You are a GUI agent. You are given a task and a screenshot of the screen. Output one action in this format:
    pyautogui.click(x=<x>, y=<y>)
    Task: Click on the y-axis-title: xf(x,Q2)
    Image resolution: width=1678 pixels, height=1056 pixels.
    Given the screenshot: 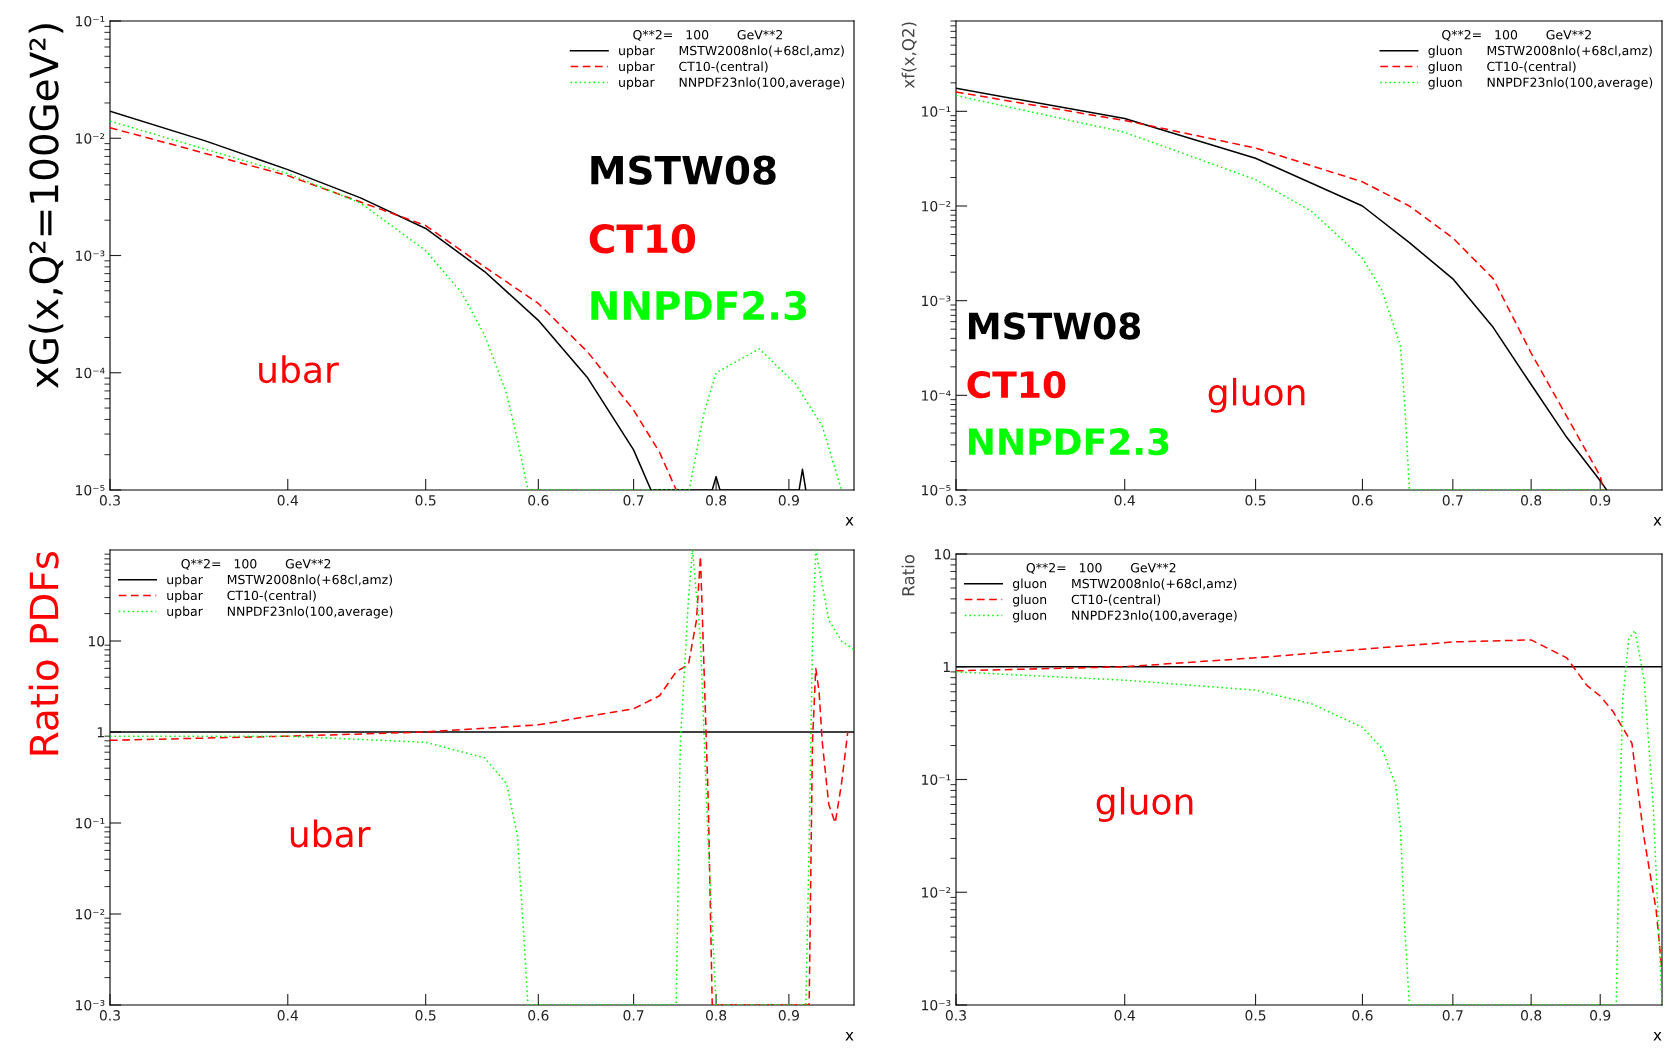 What is the action you would take?
    pyautogui.click(x=909, y=55)
    